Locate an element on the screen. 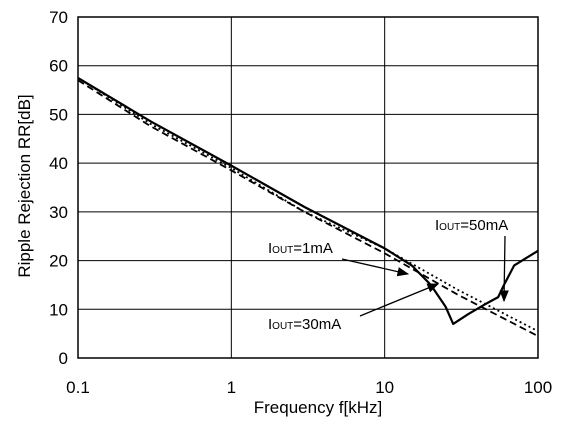  y-tick-label: 0 is located at coordinates (63, 358).